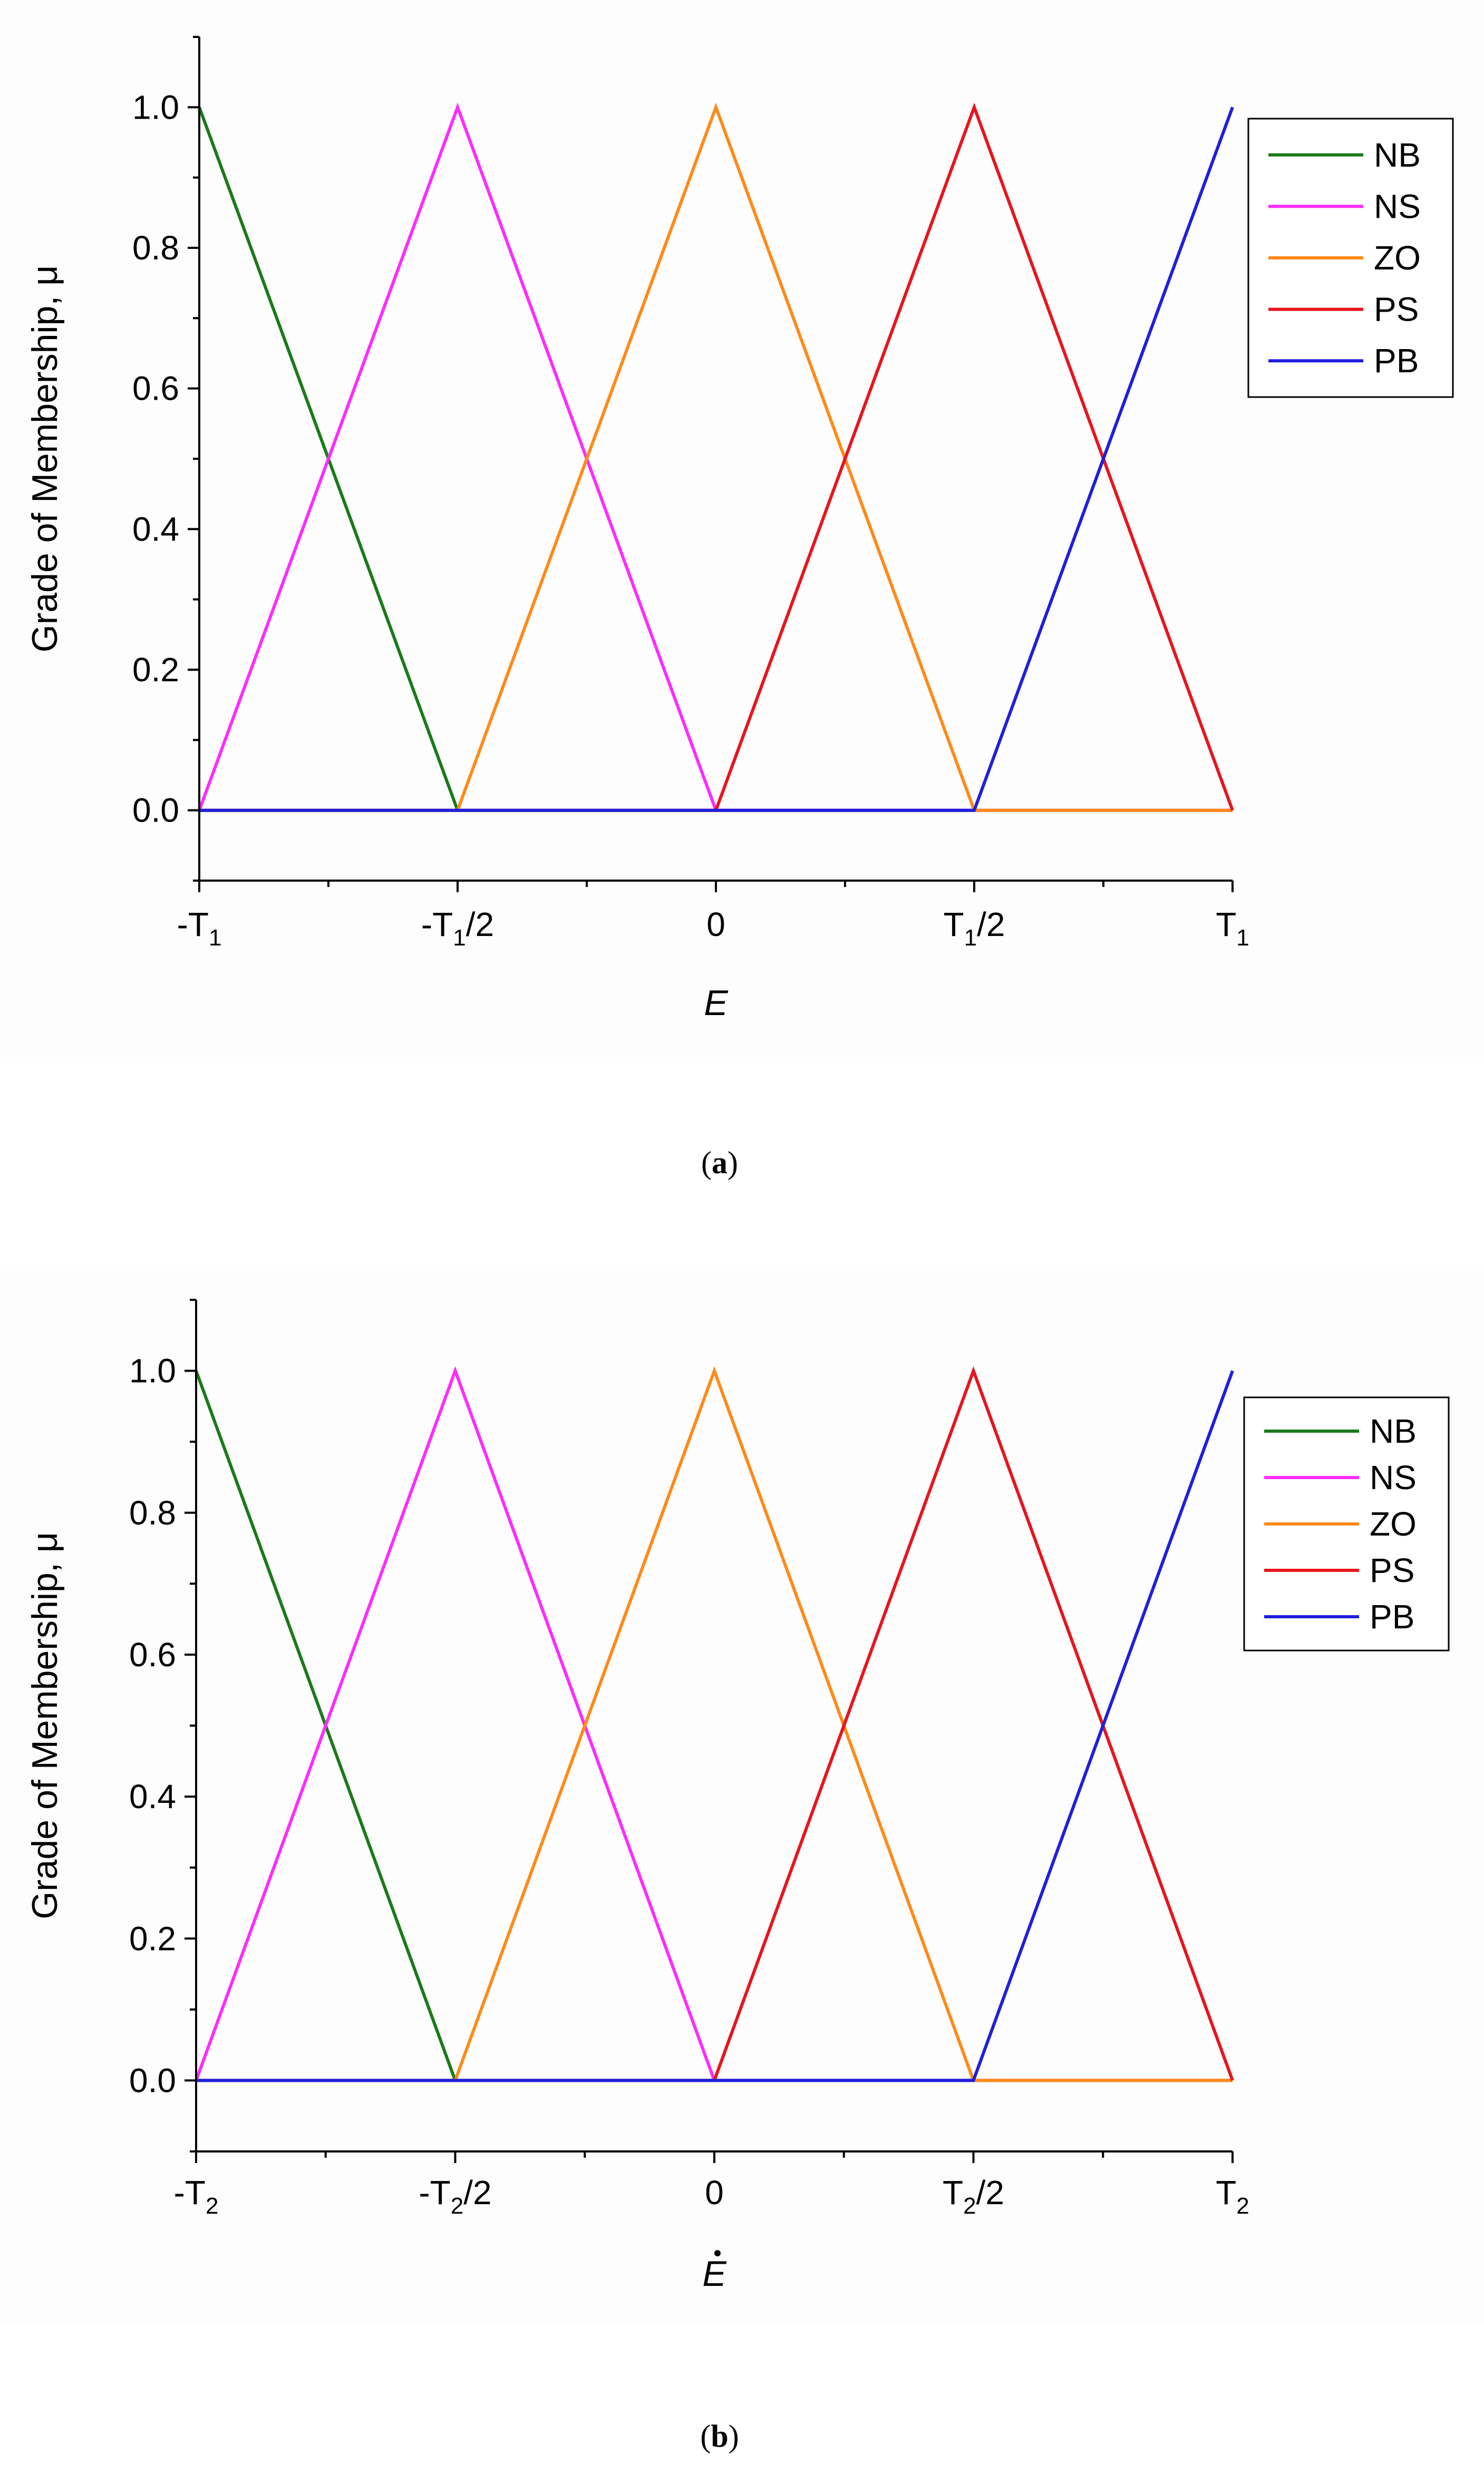  Describe the element at coordinates (1232, 2196) in the screenshot. I see `x-tick-label: T2` at that location.